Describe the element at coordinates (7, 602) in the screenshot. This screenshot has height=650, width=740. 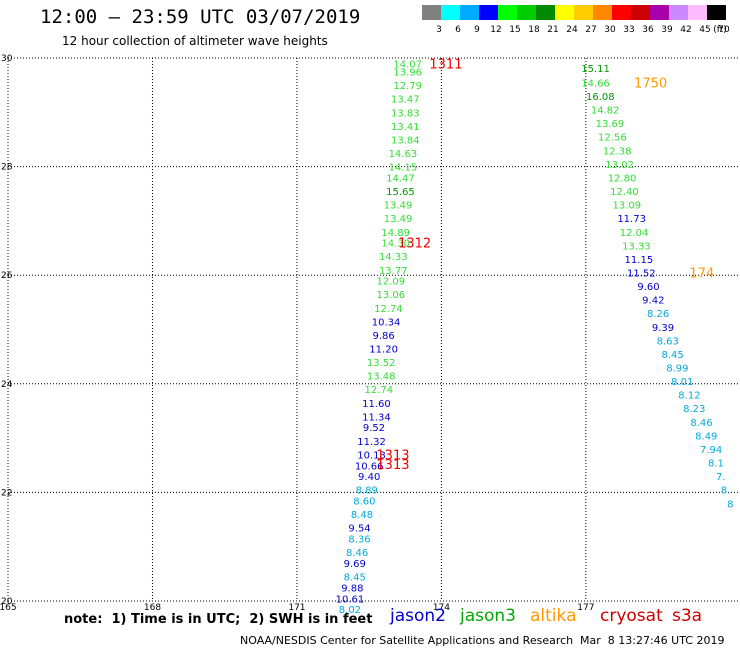
I see `y-tick-label: 20` at that location.